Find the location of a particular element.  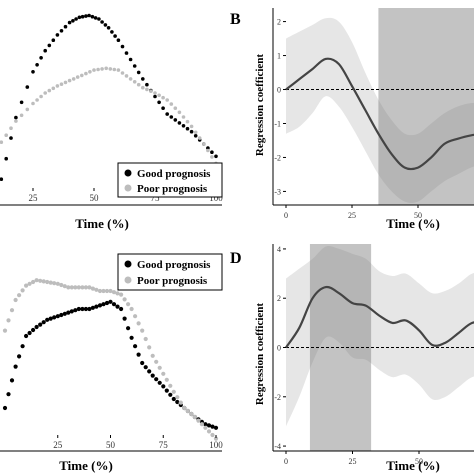

y-tick-label: 4 is located at coordinates (279, 249).